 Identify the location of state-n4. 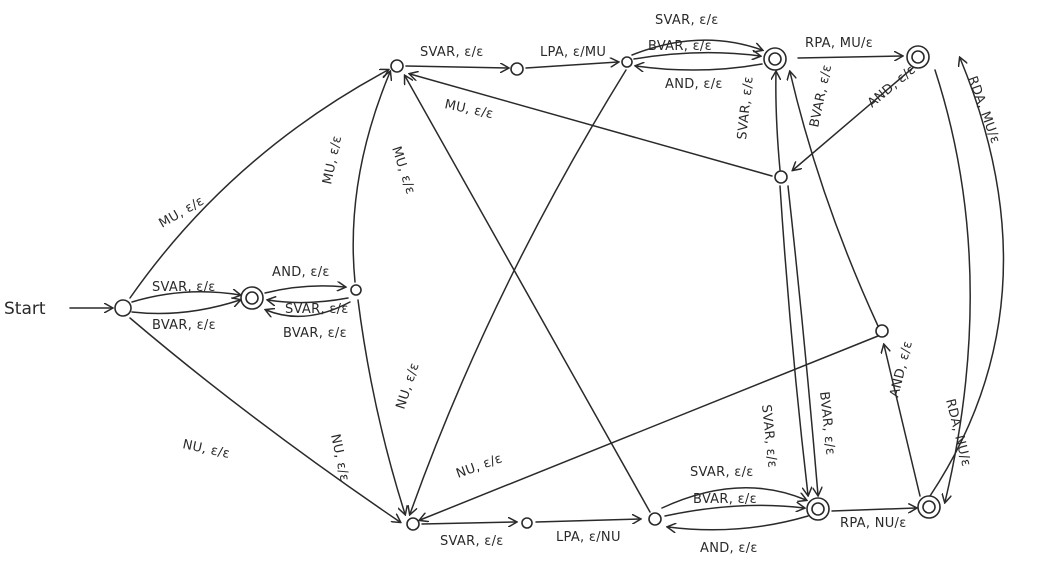
(929, 507).